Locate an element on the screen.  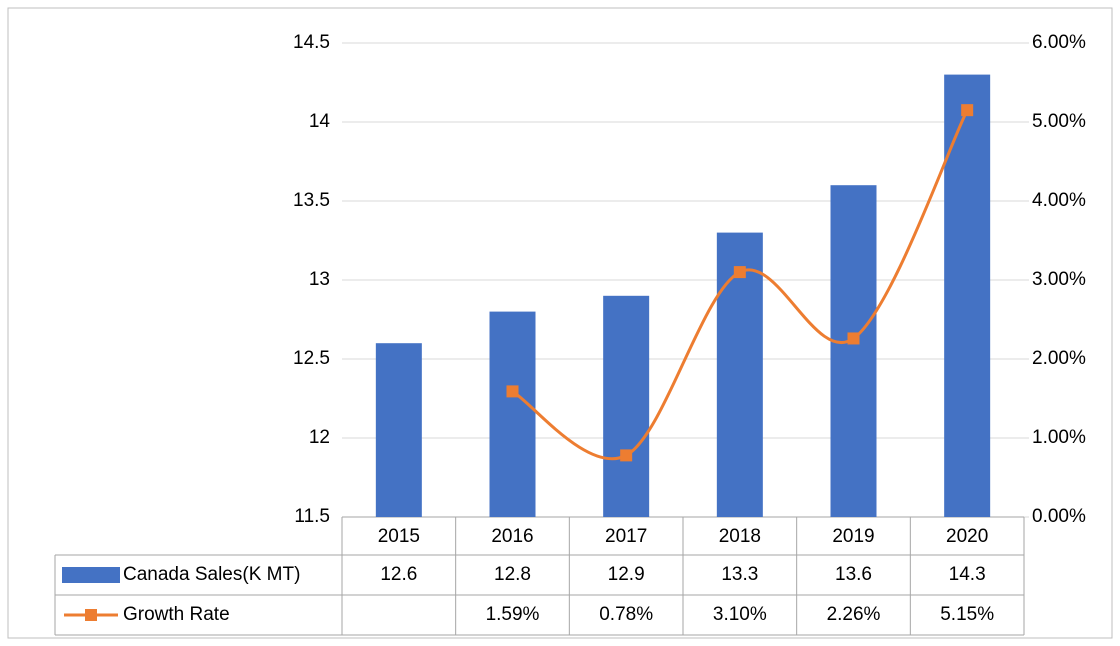
table-value: 1.59% is located at coordinates (513, 614).